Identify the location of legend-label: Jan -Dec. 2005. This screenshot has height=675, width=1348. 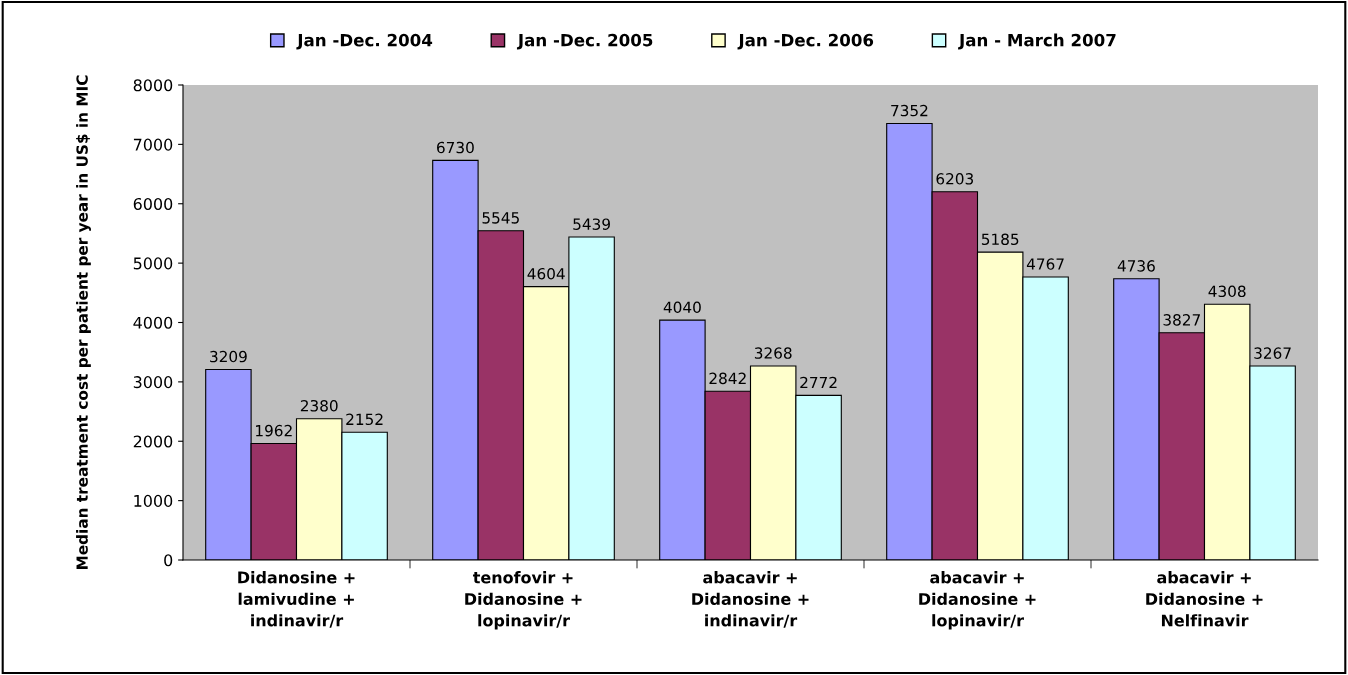
(584, 41).